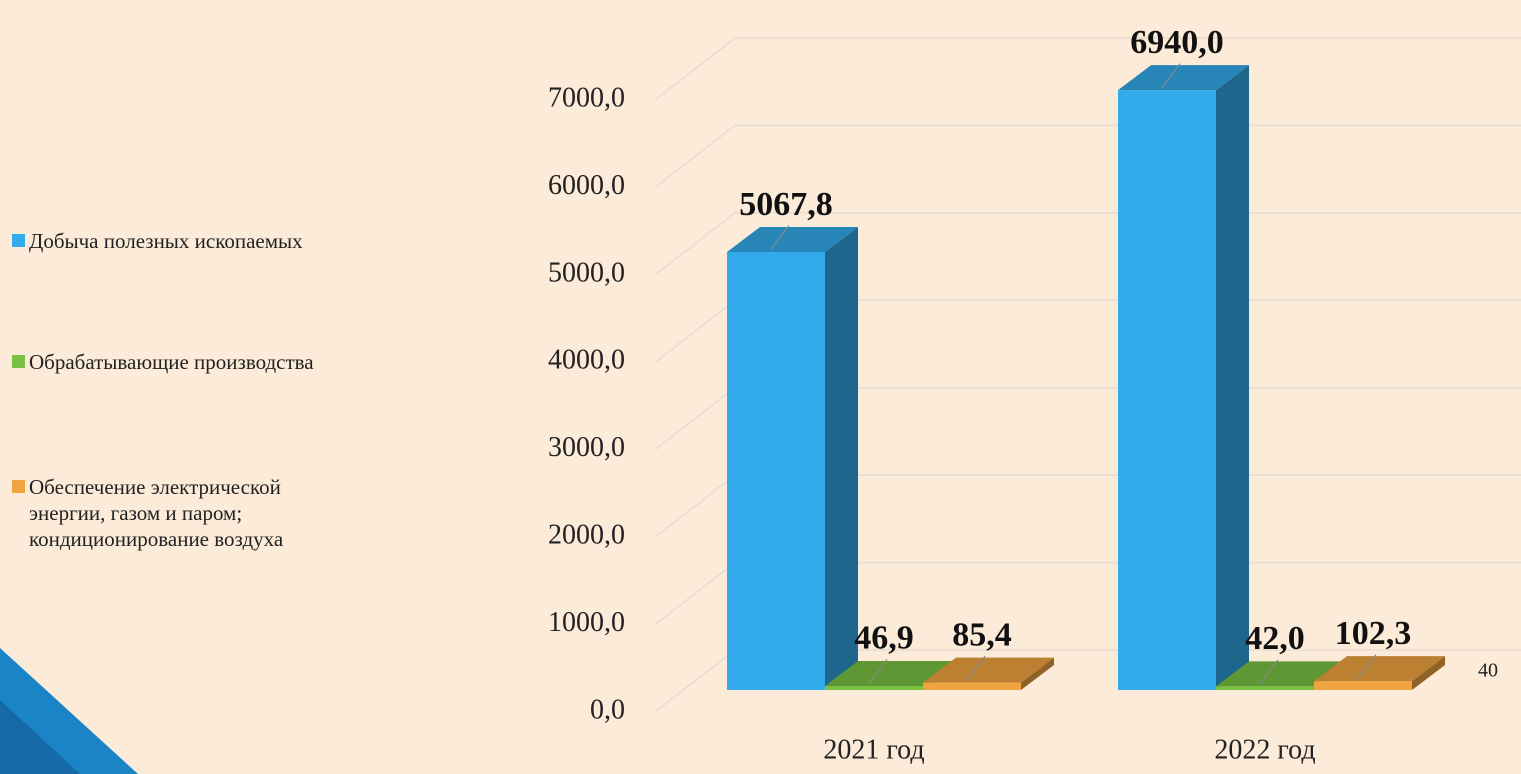  Describe the element at coordinates (586, 535) in the screenshot. I see `y-tick-label: 2000,0` at that location.